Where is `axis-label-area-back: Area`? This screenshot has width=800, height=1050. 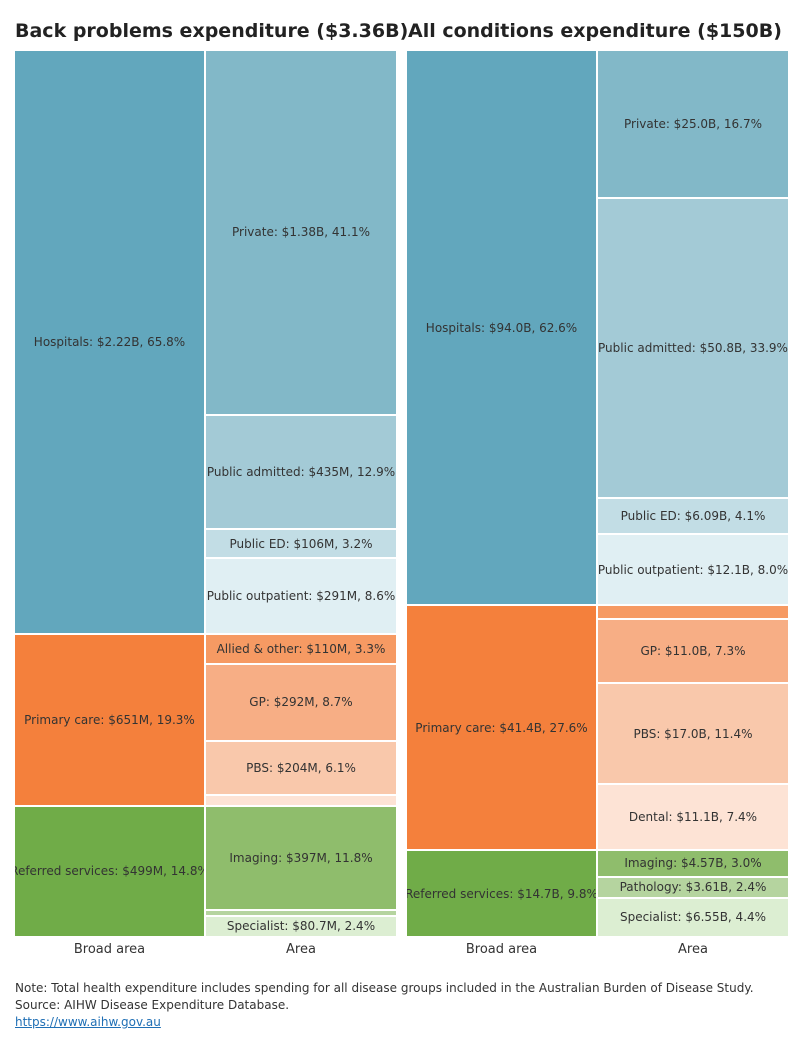 axis-label-area-back: Area is located at coordinates (301, 949).